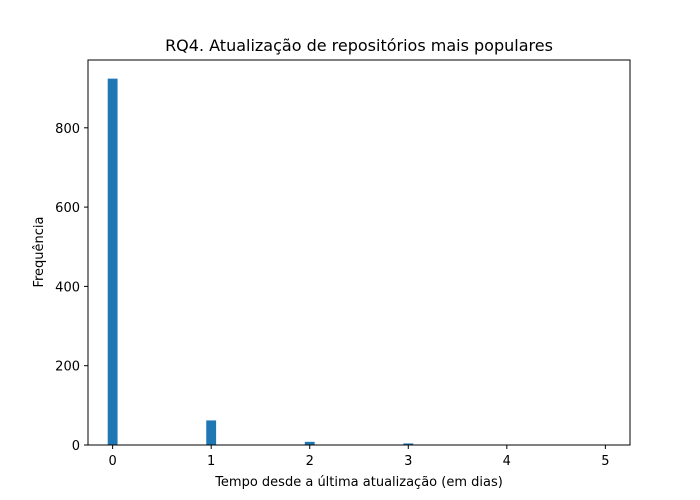  I want to click on y-tick-label-3: 600, so click(67, 208).